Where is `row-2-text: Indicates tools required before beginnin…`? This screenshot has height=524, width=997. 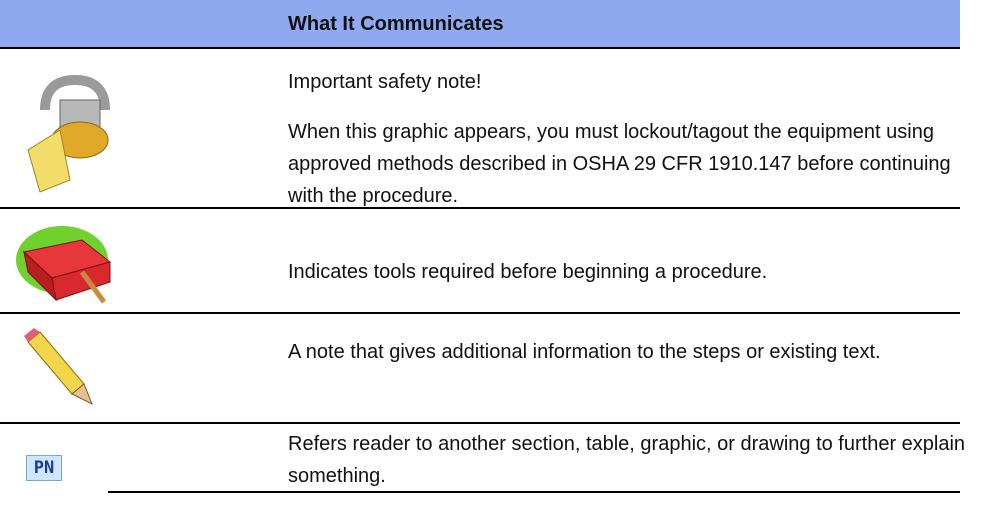 row-2-text: Indicates tools required before beginnin… is located at coordinates (628, 272).